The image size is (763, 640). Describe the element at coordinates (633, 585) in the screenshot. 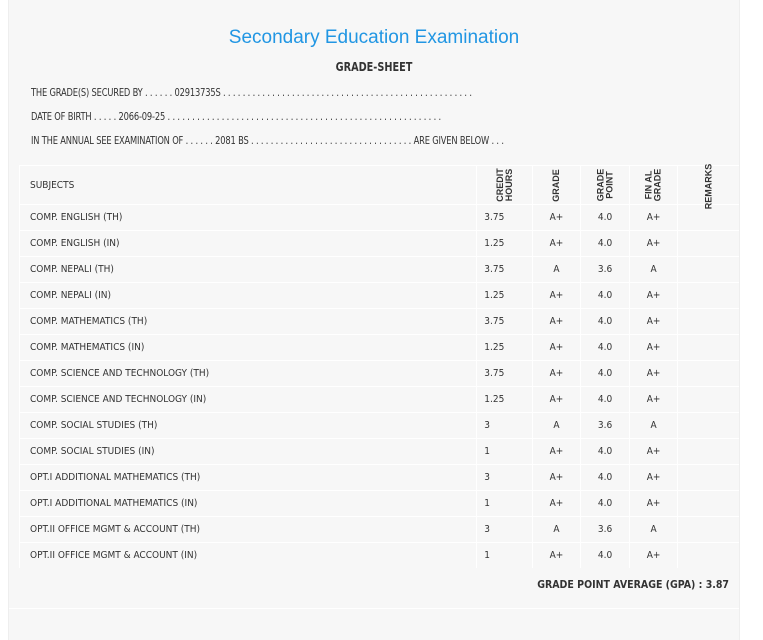

I see `gpa-summary: GRADE POINT AVERAGE (GPA) : 3.87` at that location.